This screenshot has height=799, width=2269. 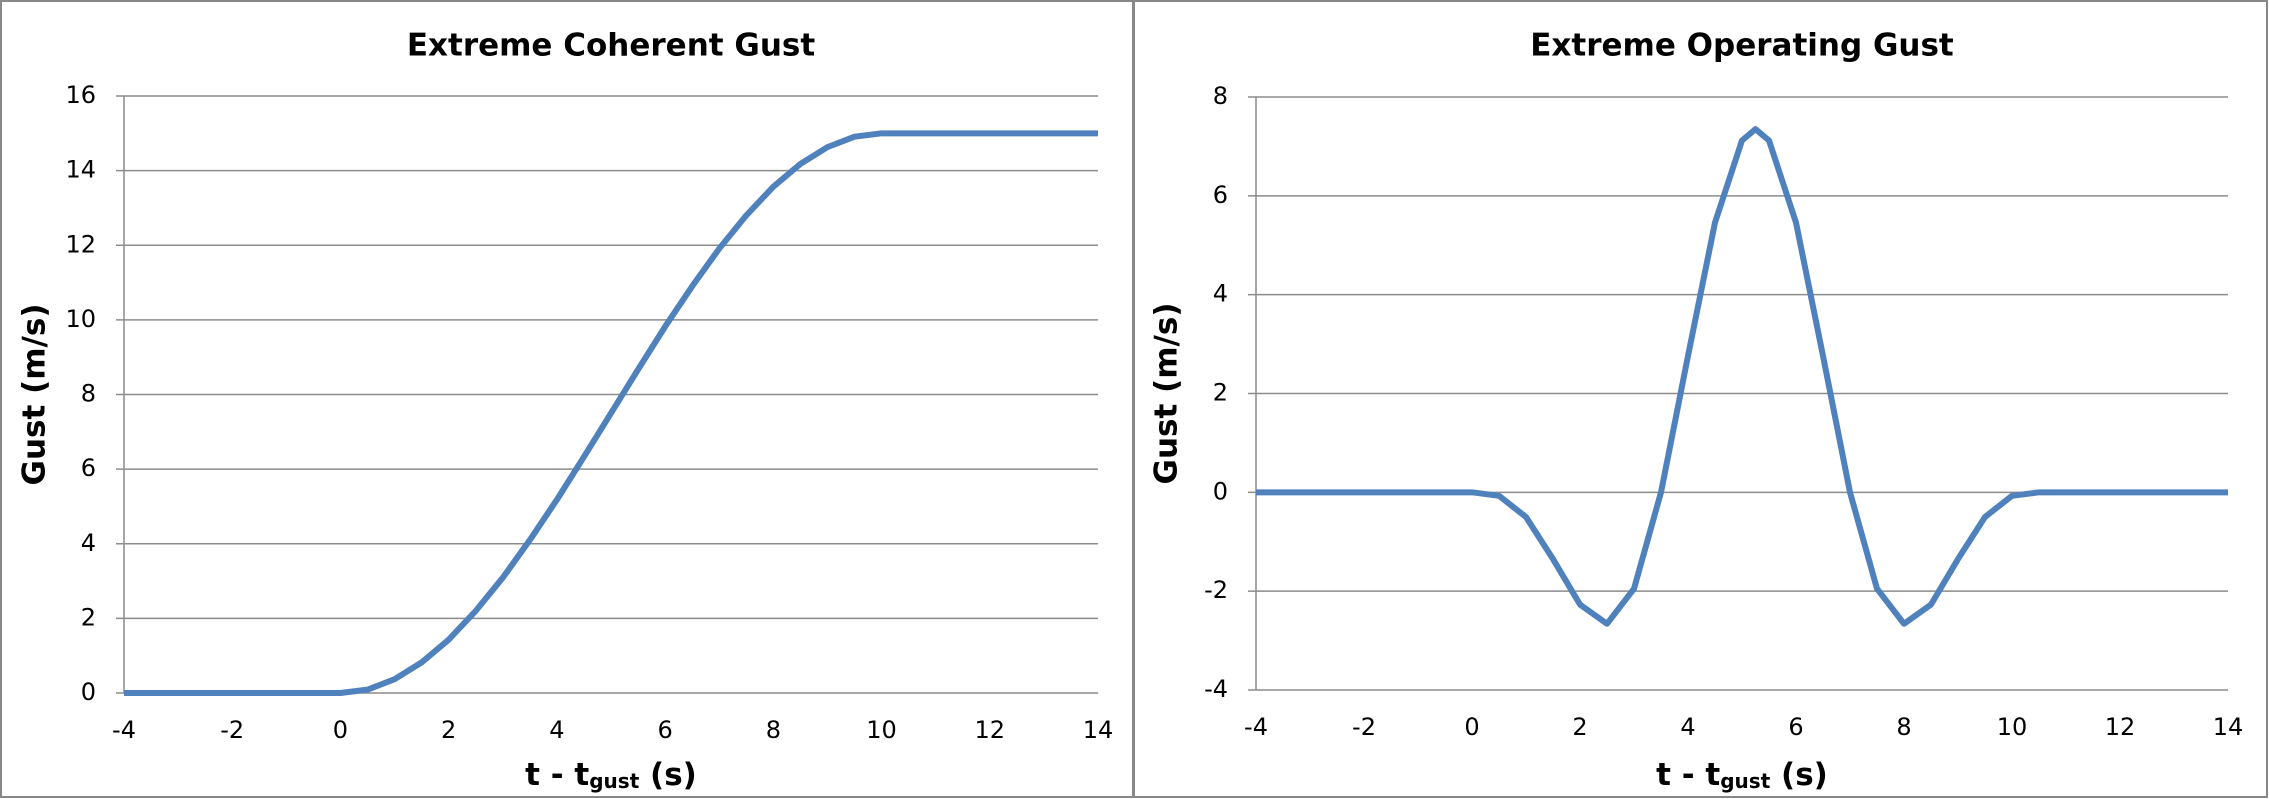 I want to click on y-tick-label: 12, so click(x=80, y=244).